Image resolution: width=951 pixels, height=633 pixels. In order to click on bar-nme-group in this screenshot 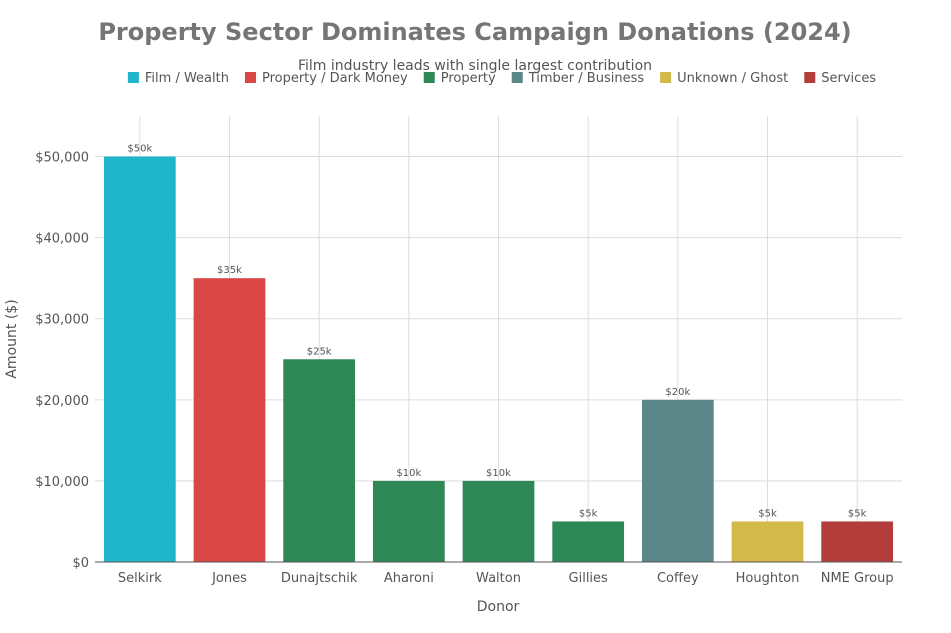, I will do `click(857, 541)`.